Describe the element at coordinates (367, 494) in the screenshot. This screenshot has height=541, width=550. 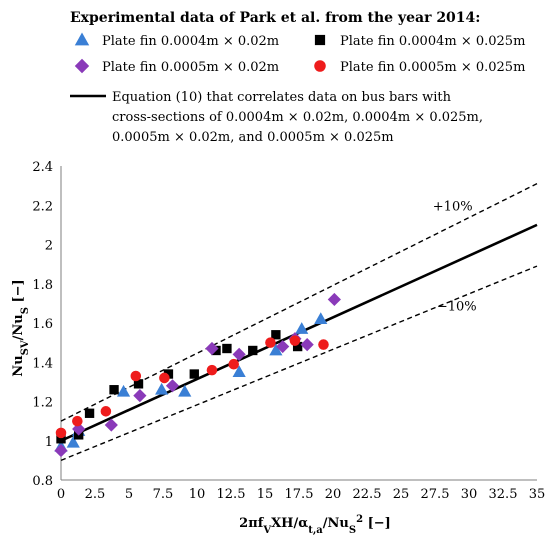
I see `x-tick-label: 22.5` at that location.